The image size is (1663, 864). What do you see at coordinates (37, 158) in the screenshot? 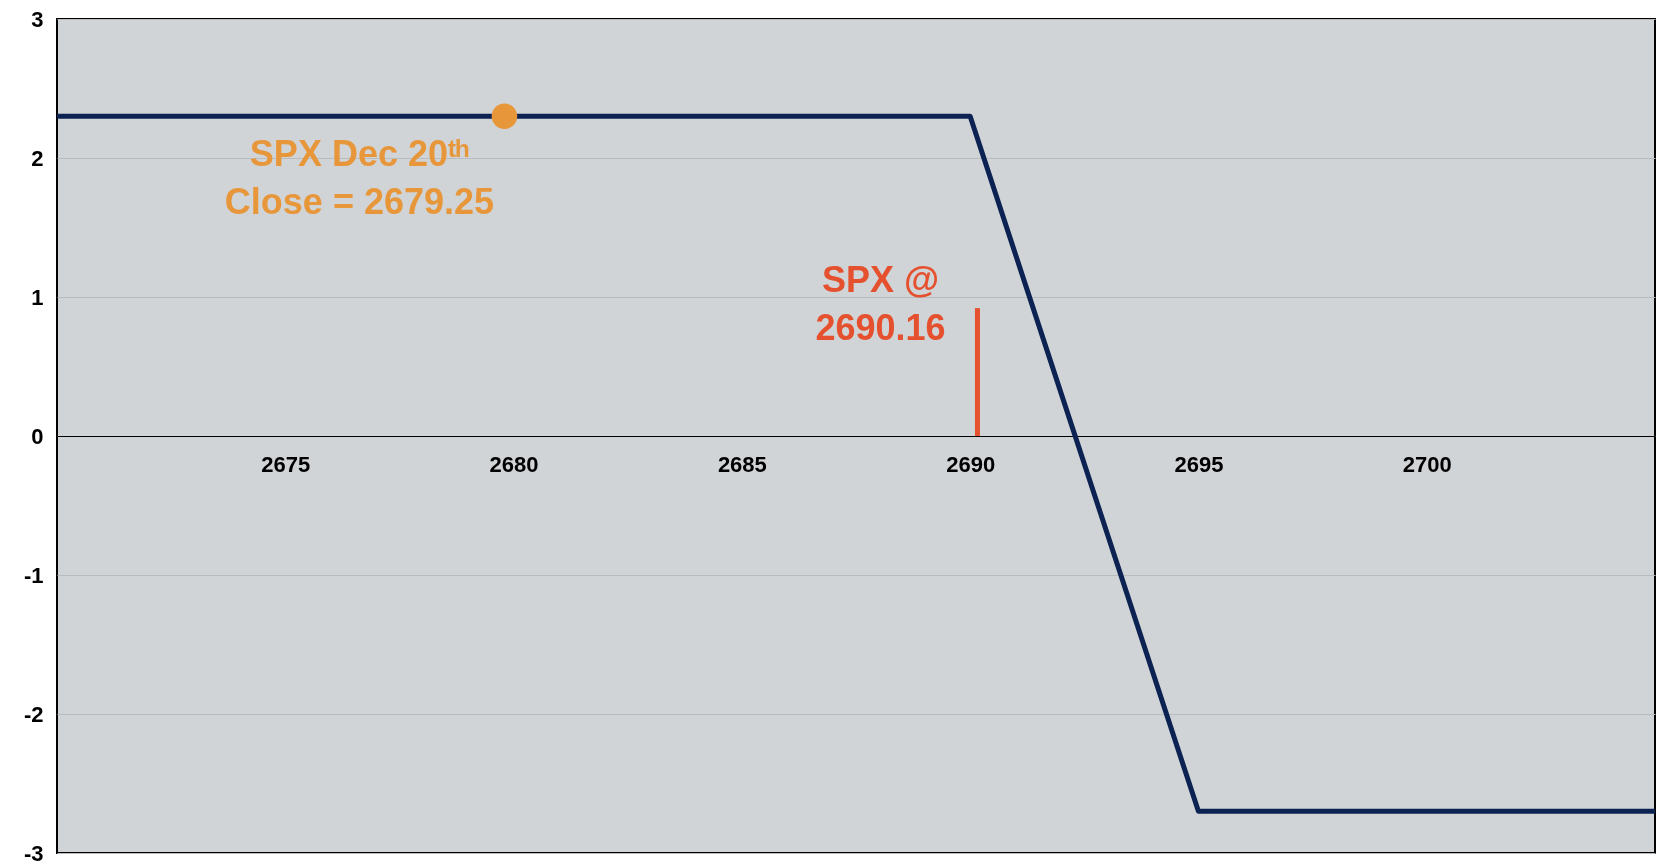
I see `y-tick-label: 2` at bounding box center [37, 158].